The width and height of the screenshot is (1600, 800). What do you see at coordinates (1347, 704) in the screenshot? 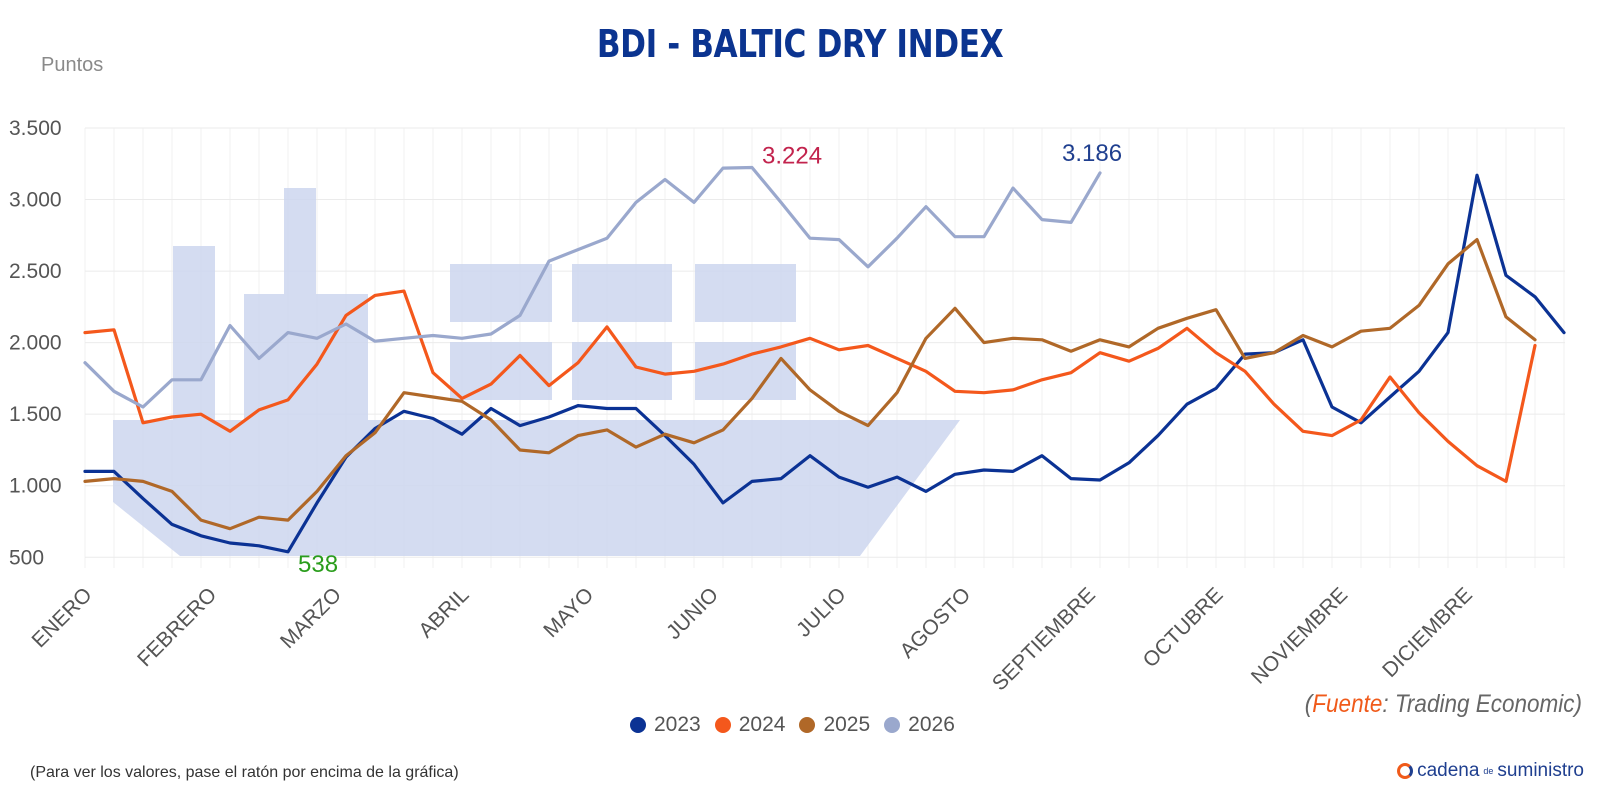
I see `source-label: Fuente` at bounding box center [1347, 704].